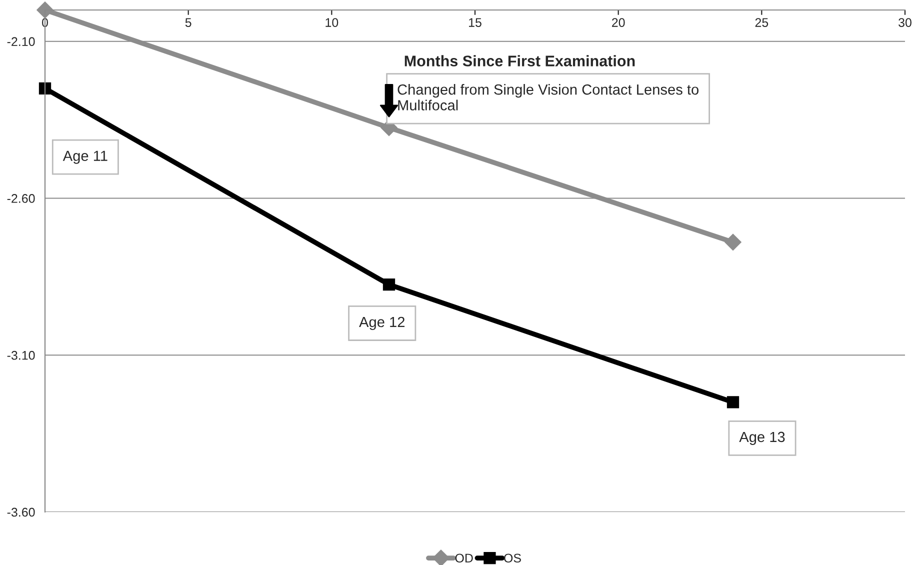 The width and height of the screenshot is (924, 565). What do you see at coordinates (618, 22) in the screenshot?
I see `x-tick-label: 20` at bounding box center [618, 22].